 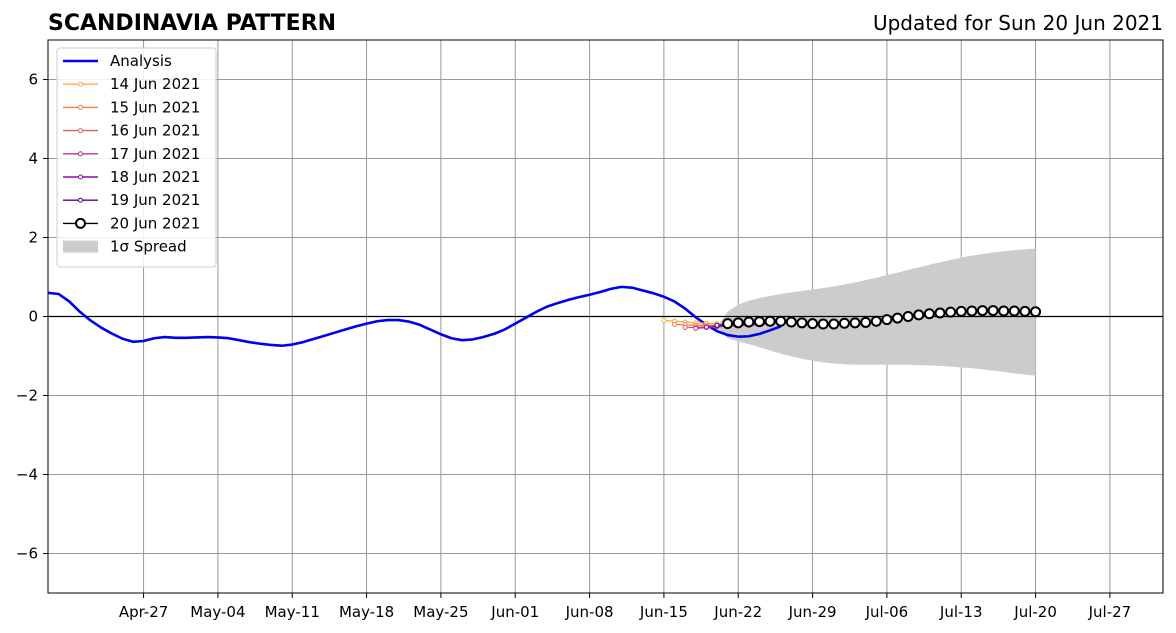 I want to click on legend-box, so click(x=136, y=157).